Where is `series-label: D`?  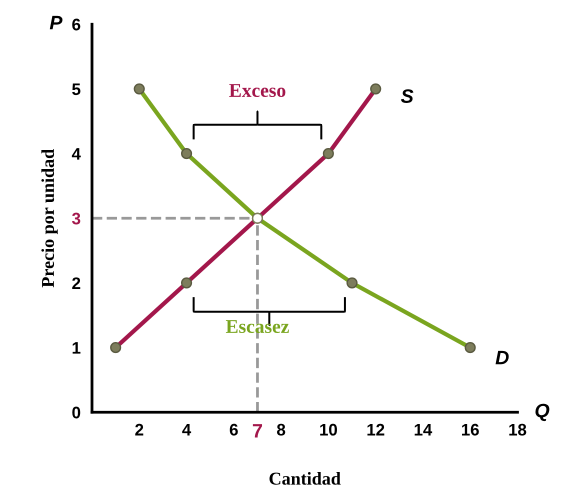 series-label: D is located at coordinates (502, 357).